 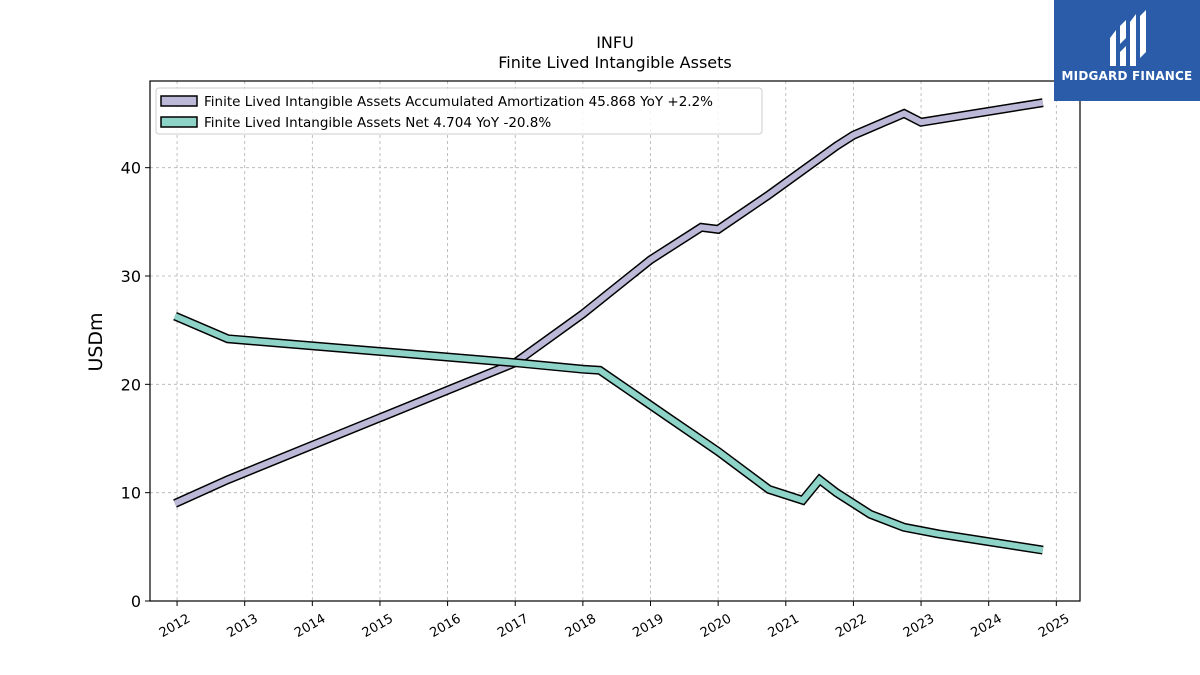 What do you see at coordinates (96, 341) in the screenshot?
I see `y-axis-label: USDm` at bounding box center [96, 341].